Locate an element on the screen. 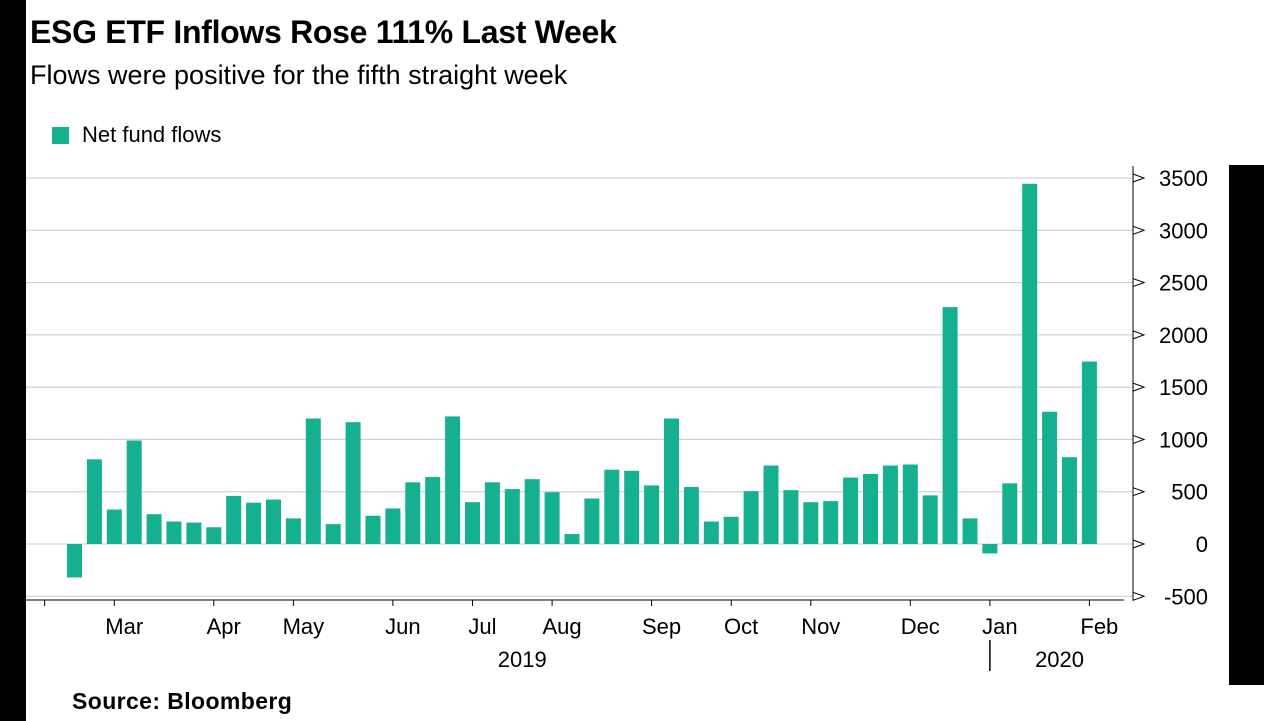 The height and width of the screenshot is (721, 1264). x-month-label: Dec is located at coordinates (920, 626).